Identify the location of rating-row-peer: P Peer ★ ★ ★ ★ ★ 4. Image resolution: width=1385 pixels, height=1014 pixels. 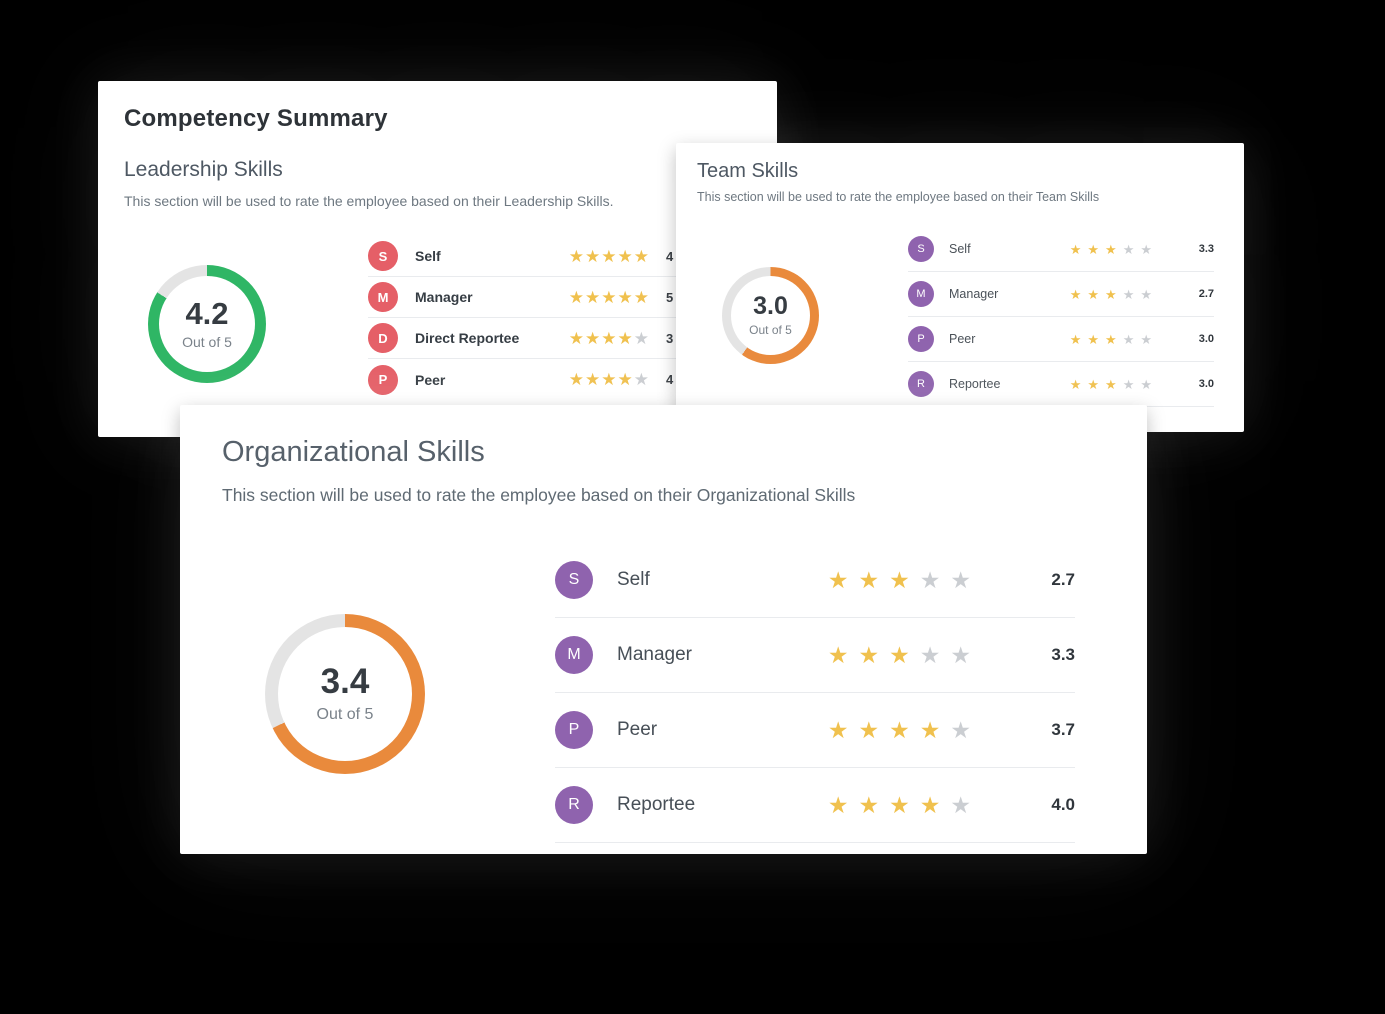
(572, 379).